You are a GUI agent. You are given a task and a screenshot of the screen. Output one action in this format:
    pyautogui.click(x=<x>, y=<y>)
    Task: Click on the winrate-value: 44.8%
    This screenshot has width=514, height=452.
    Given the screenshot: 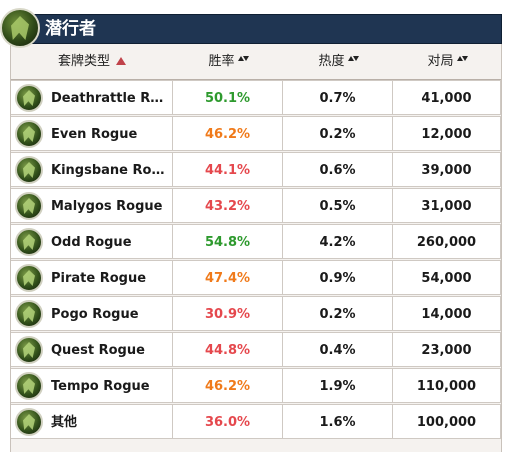 What is the action you would take?
    pyautogui.click(x=227, y=350)
    